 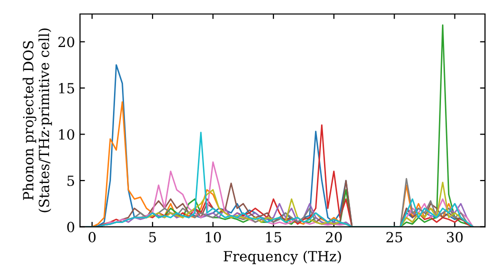 What do you see at coordinates (282, 257) in the screenshot?
I see `x-axis-title: Frequency (THz)` at bounding box center [282, 257].